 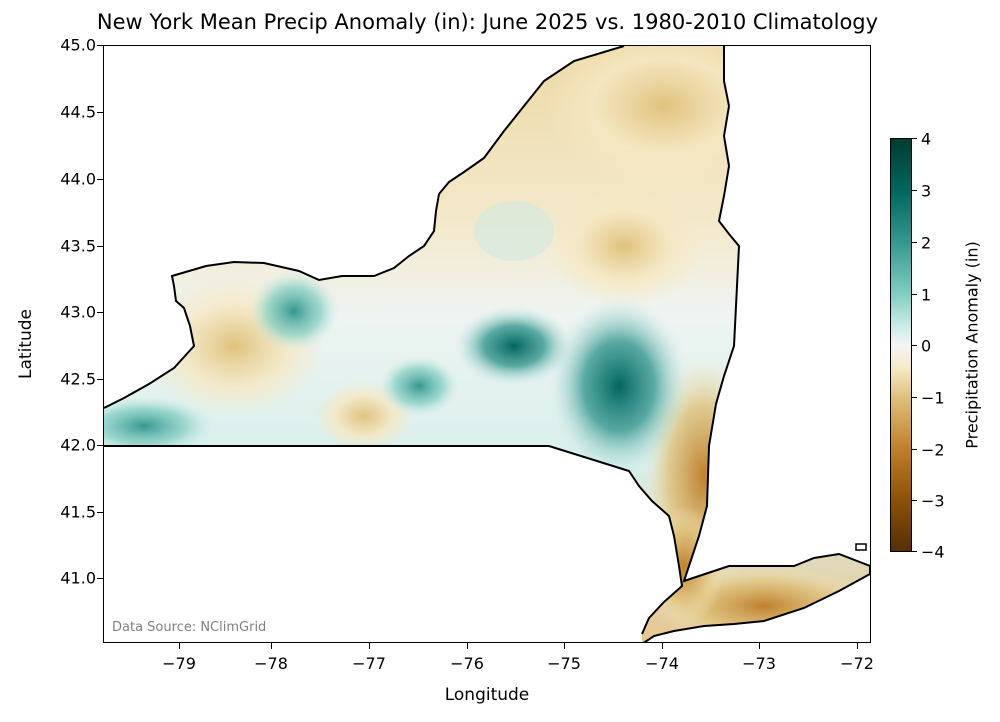 I want to click on x-axis-label: Longitude, so click(x=487, y=695).